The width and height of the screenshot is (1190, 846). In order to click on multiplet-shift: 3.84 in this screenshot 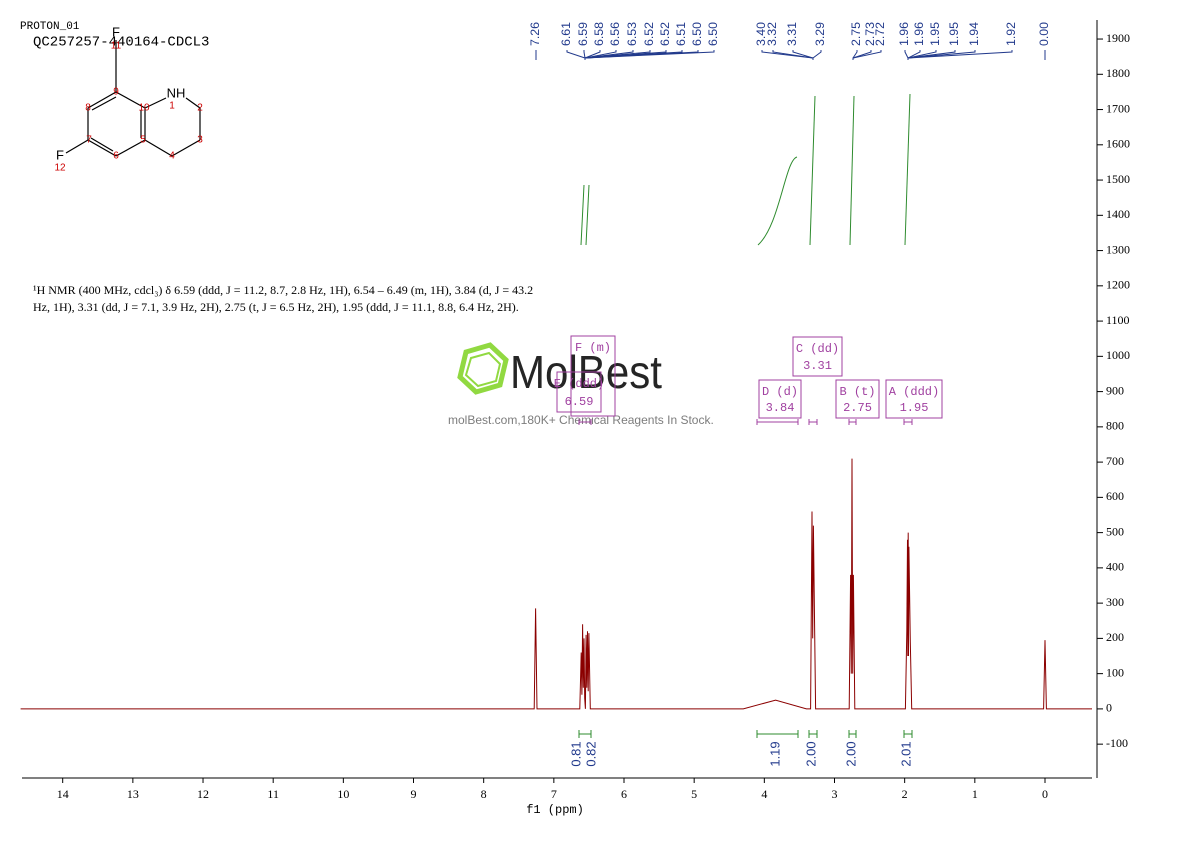, I will do `click(780, 408)`.